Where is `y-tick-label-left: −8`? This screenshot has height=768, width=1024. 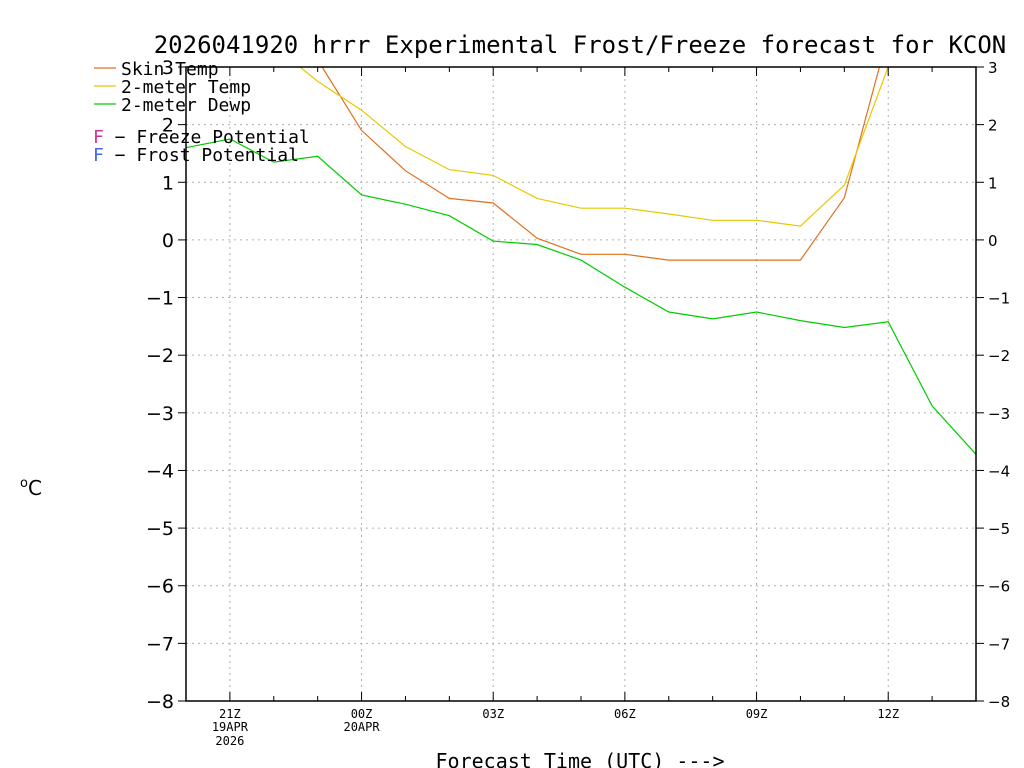
y-tick-label-left: −8 is located at coordinates (160, 702).